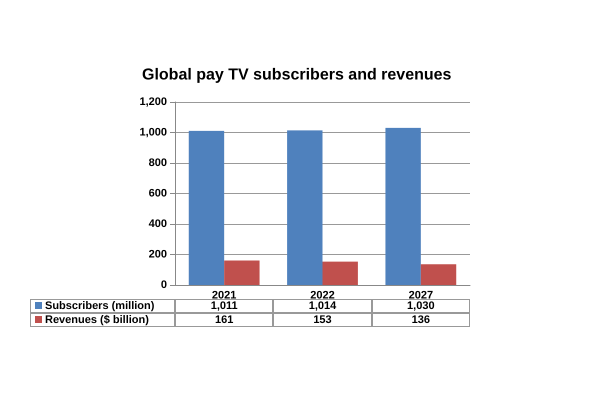 This screenshot has width=600, height=400. What do you see at coordinates (421, 306) in the screenshot?
I see `data-label: 1,030` at bounding box center [421, 306].